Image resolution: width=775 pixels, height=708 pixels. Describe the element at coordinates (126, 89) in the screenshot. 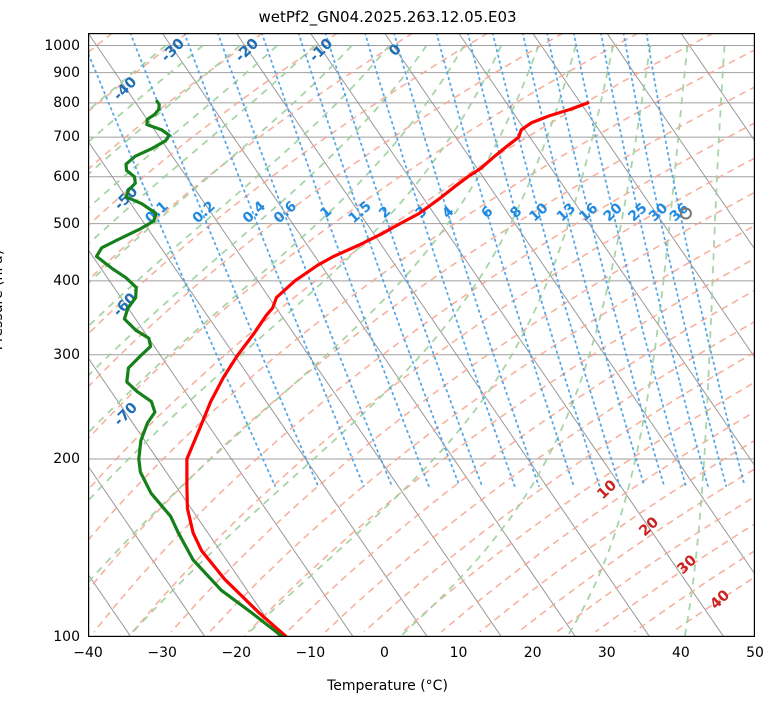

I see `isotherm-label: -40` at that location.